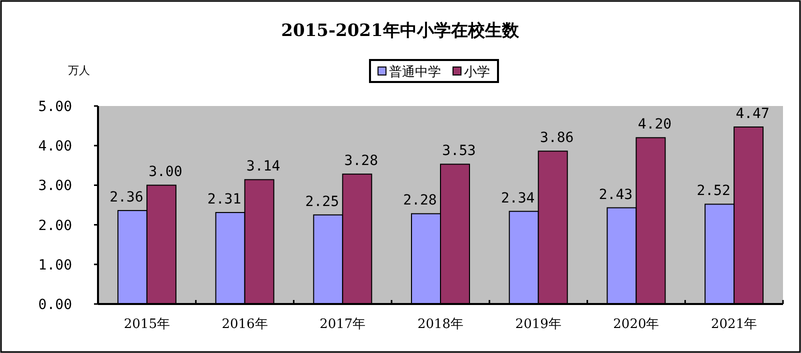 Image resolution: width=801 pixels, height=353 pixels. Describe the element at coordinates (655, 124) in the screenshot. I see `data-label: 4.20` at that location.